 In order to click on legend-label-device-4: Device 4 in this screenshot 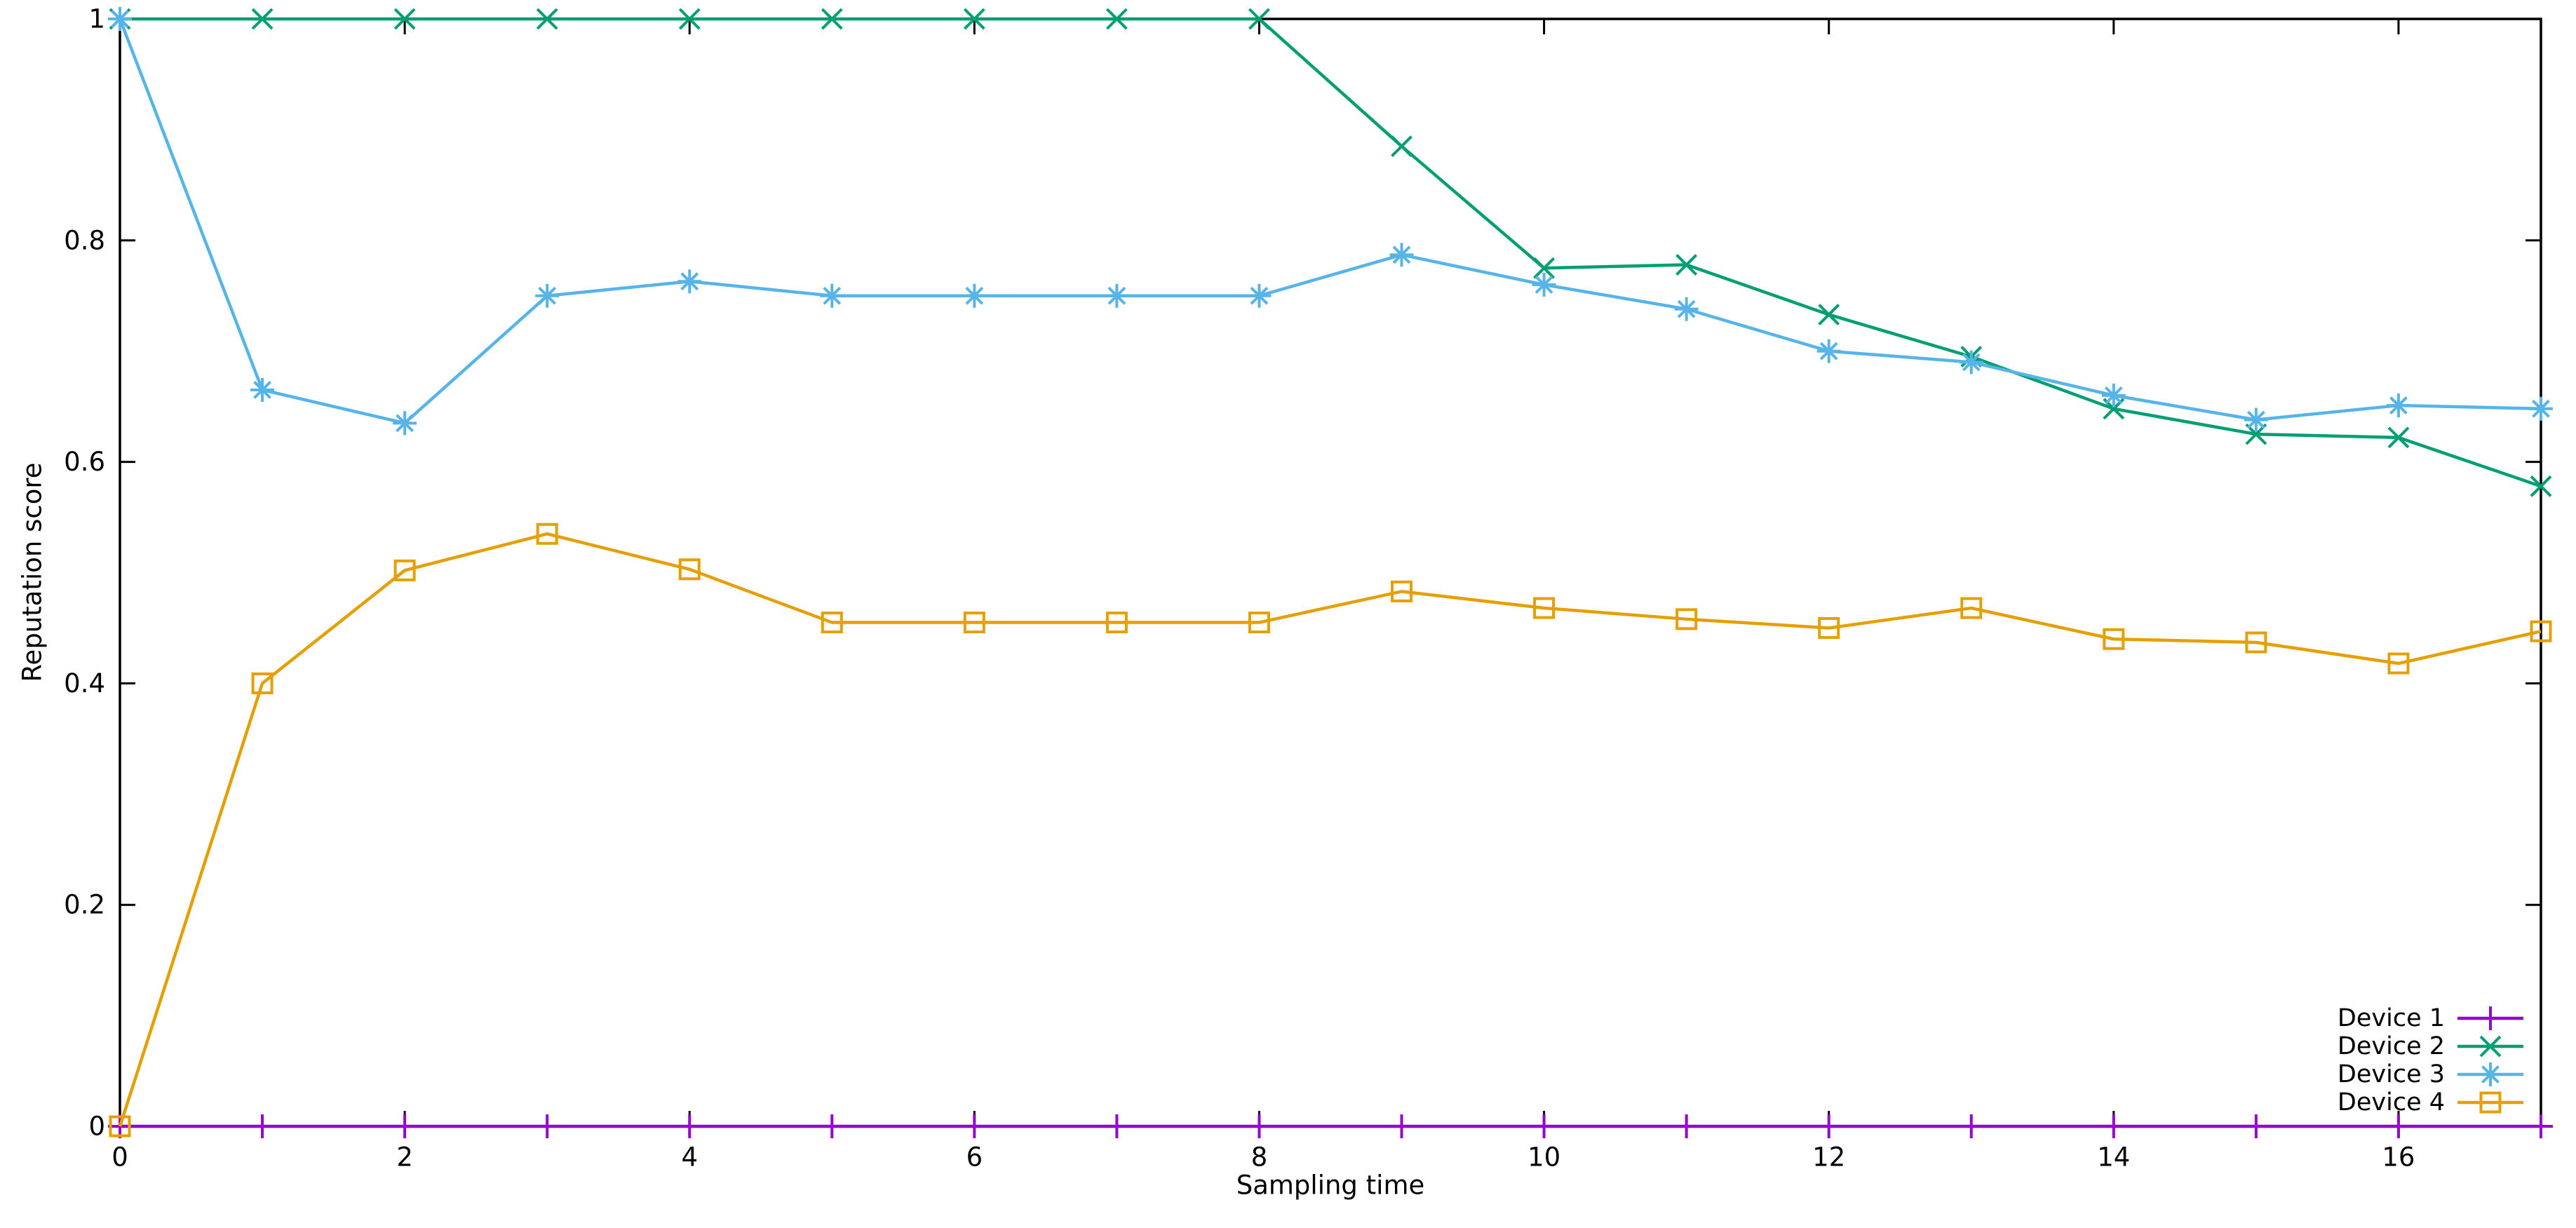, I will do `click(2391, 1102)`.